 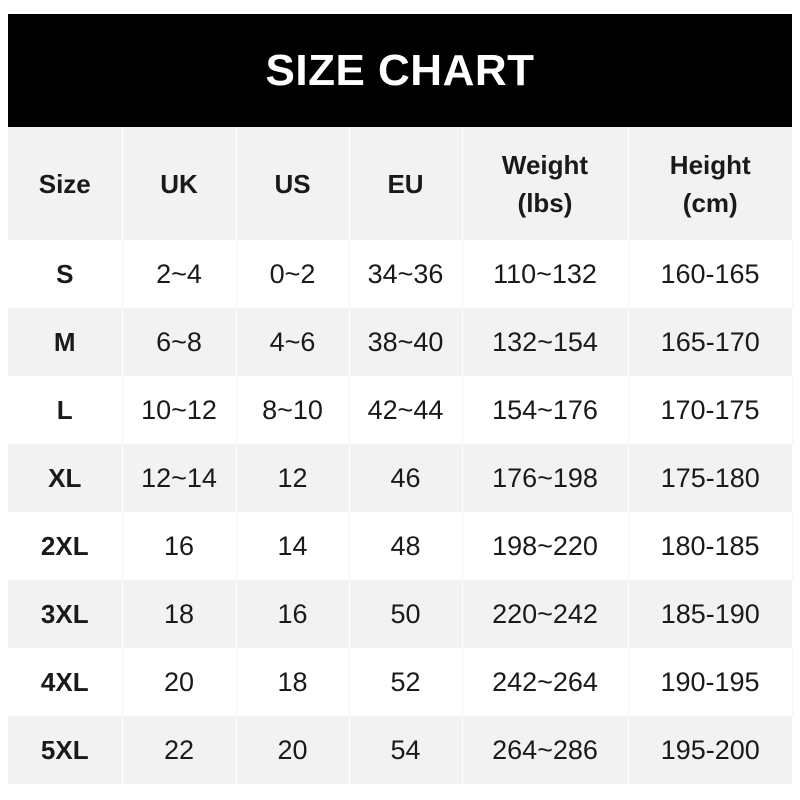 What do you see at coordinates (65, 478) in the screenshot?
I see `cell-size: XL` at bounding box center [65, 478].